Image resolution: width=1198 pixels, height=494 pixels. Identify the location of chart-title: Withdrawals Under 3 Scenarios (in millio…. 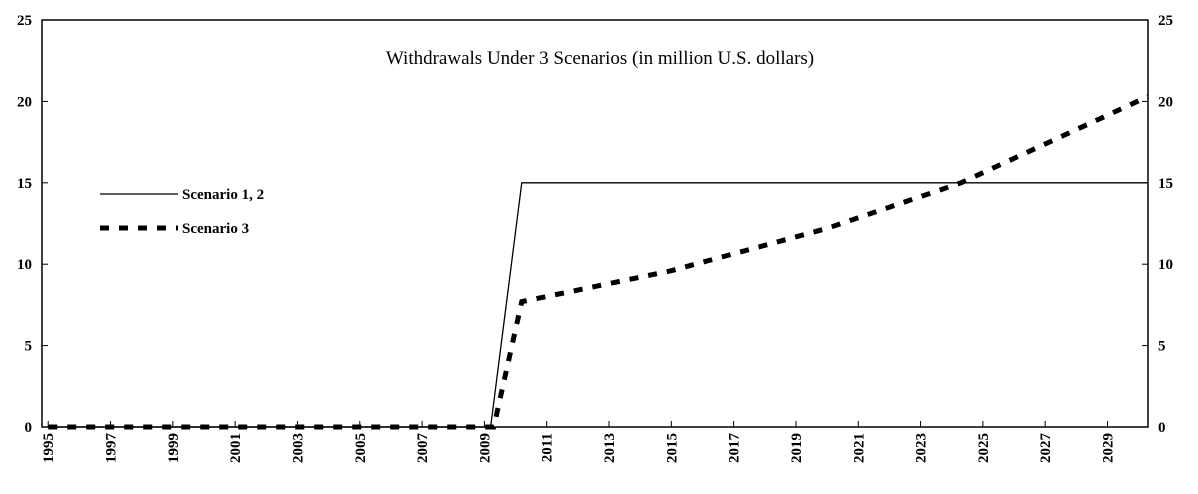
(600, 58).